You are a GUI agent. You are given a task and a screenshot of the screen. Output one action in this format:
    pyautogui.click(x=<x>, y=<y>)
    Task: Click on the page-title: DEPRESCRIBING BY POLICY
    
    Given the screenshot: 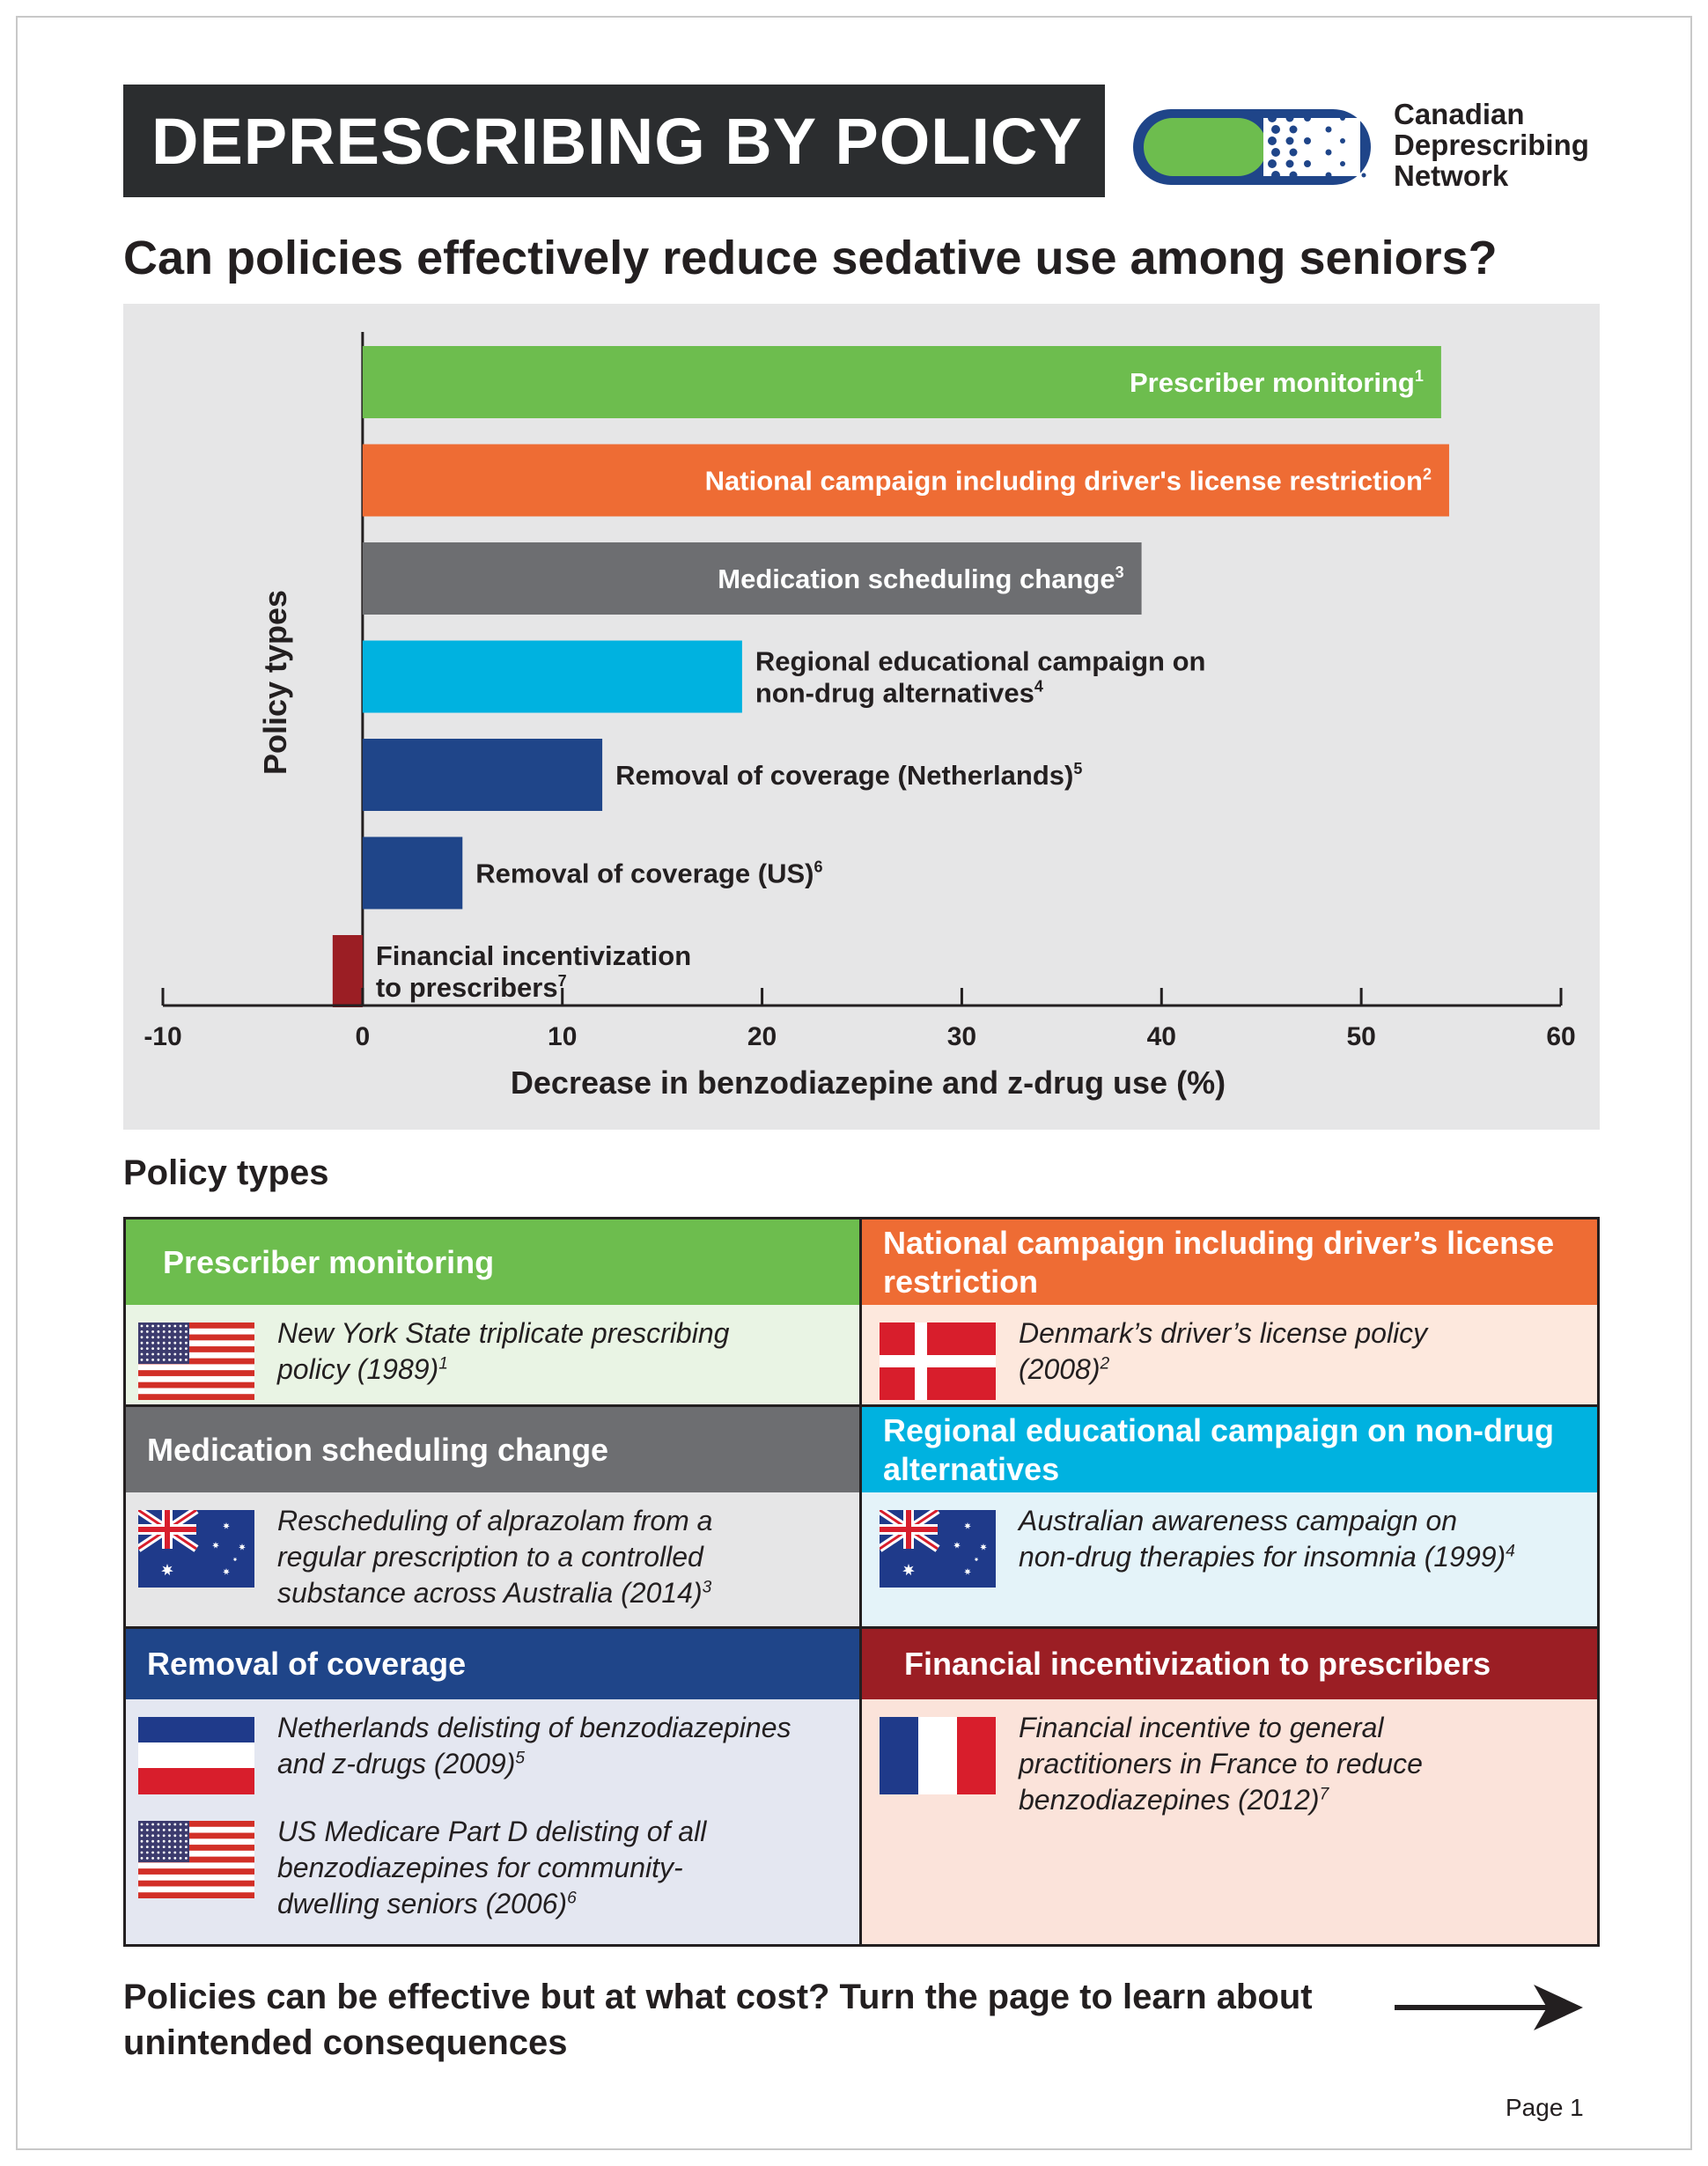 What is the action you would take?
    pyautogui.click(x=617, y=141)
    